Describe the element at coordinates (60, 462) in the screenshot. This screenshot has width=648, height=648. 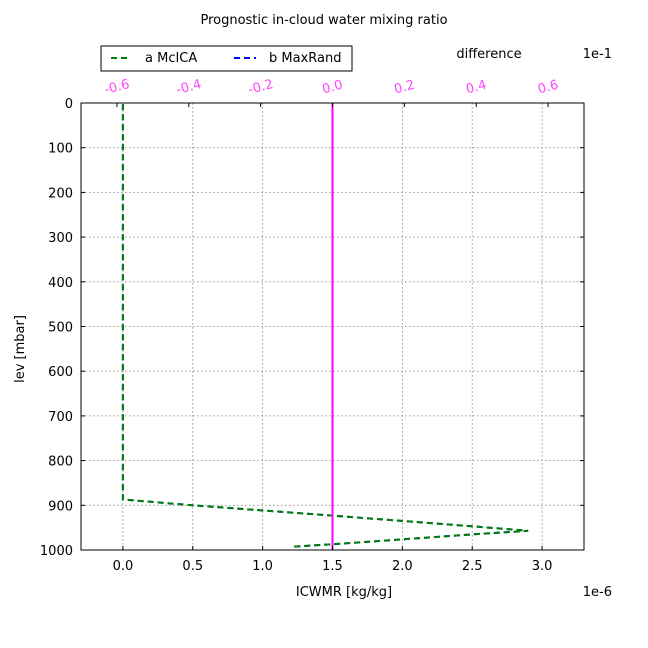
I see `y-tick-label: 800` at that location.